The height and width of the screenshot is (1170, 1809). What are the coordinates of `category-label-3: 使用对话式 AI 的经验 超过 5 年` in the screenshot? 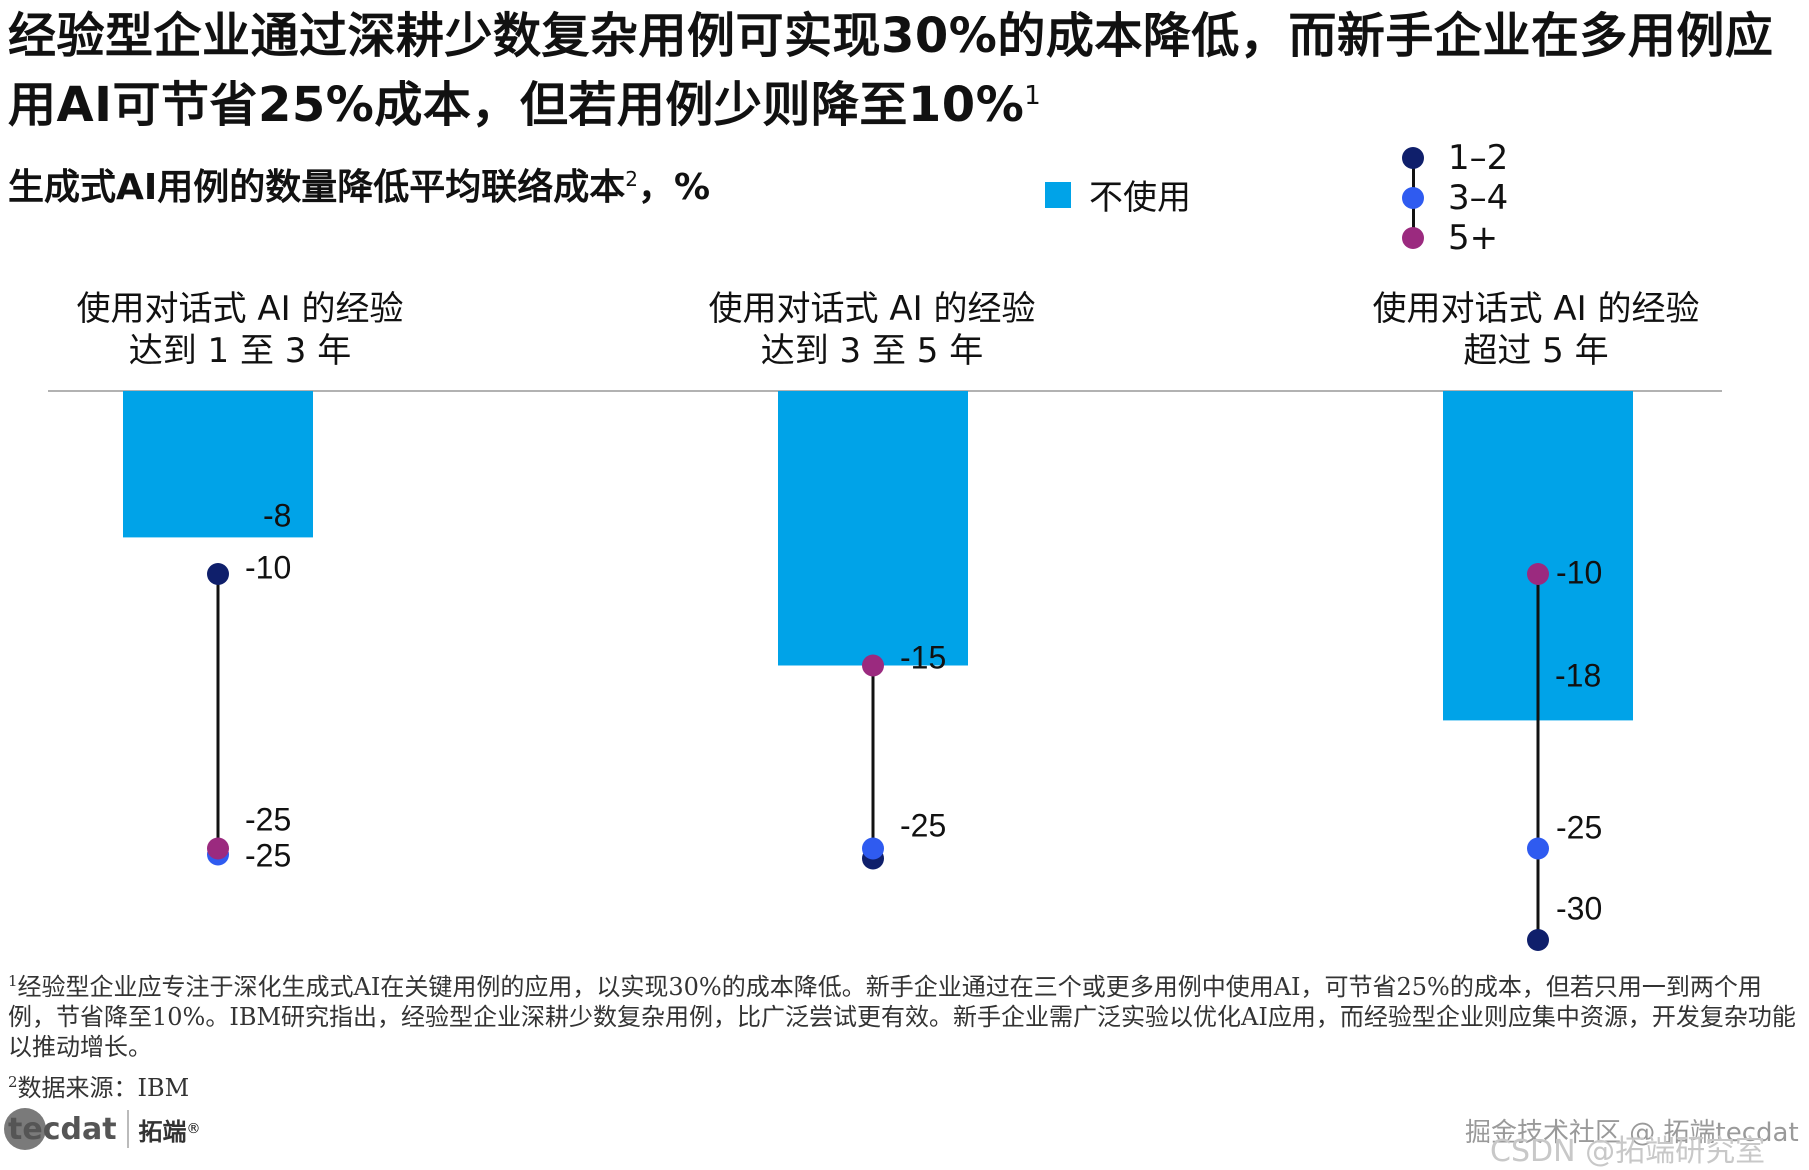 It's located at (1536, 330).